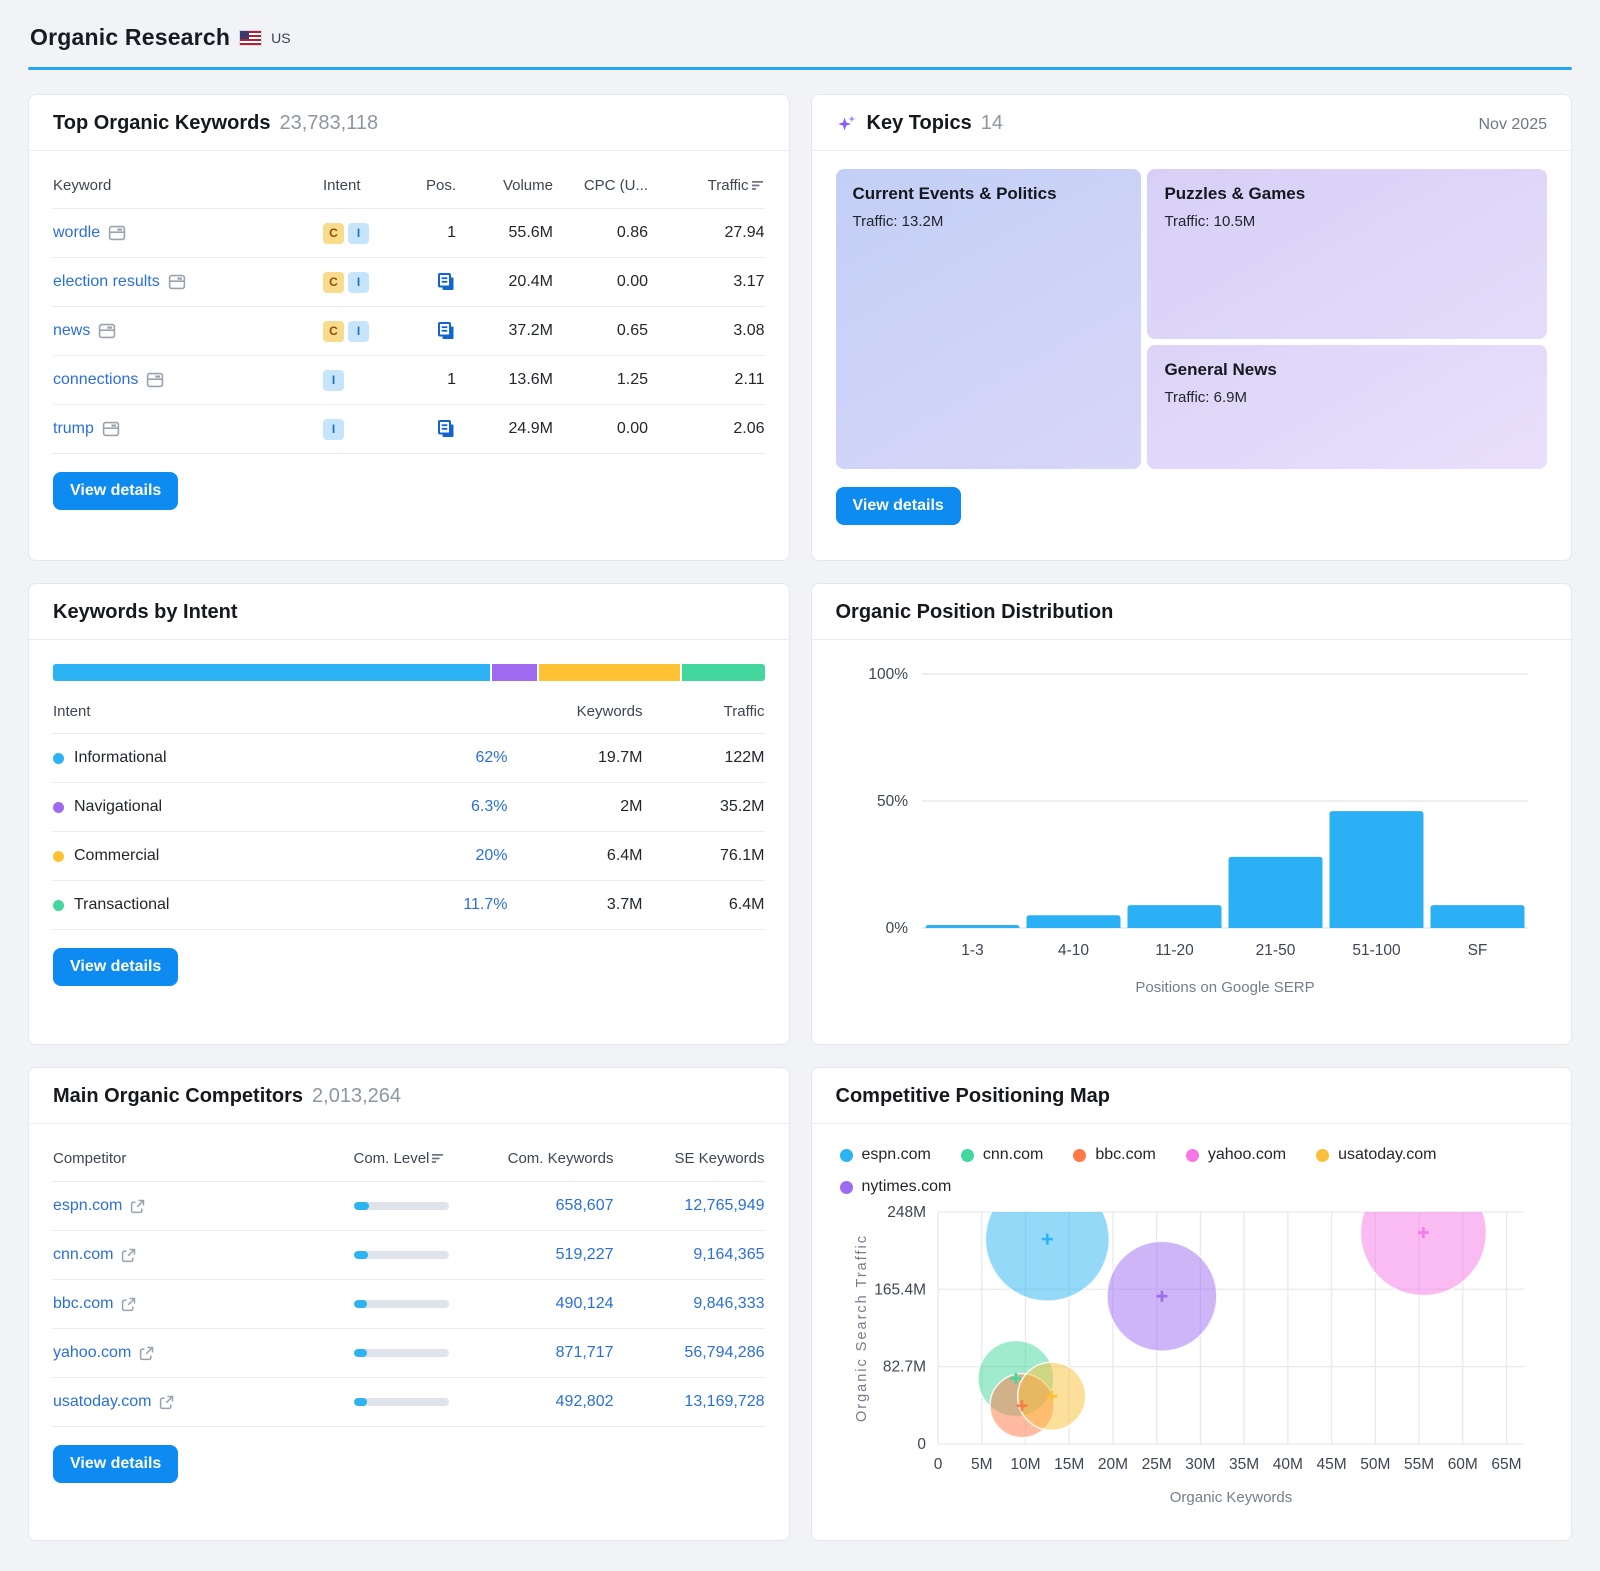  Describe the element at coordinates (83, 1303) in the screenshot. I see `competitor-link: bbc.com` at that location.